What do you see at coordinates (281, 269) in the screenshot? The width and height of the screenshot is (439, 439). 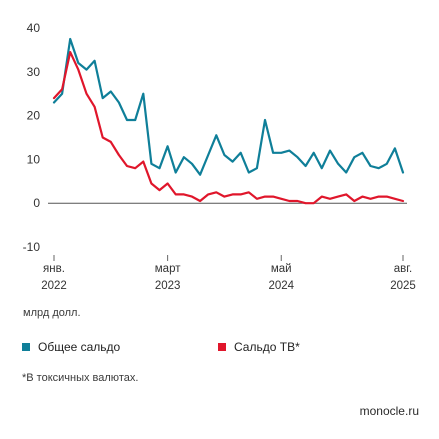 I see `x-tick-label-month: май` at bounding box center [281, 269].